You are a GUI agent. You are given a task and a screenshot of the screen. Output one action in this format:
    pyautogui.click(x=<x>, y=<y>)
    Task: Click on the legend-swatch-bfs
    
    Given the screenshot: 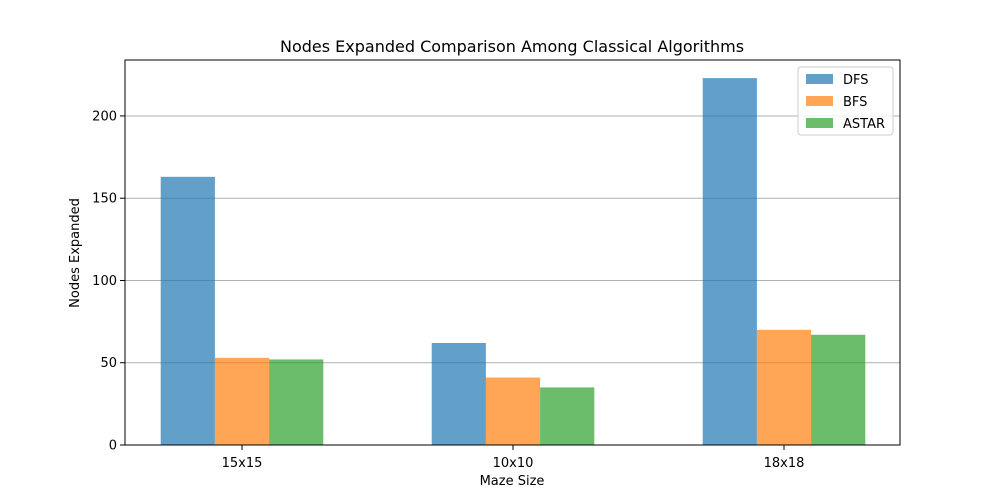 What is the action you would take?
    pyautogui.click(x=819, y=101)
    